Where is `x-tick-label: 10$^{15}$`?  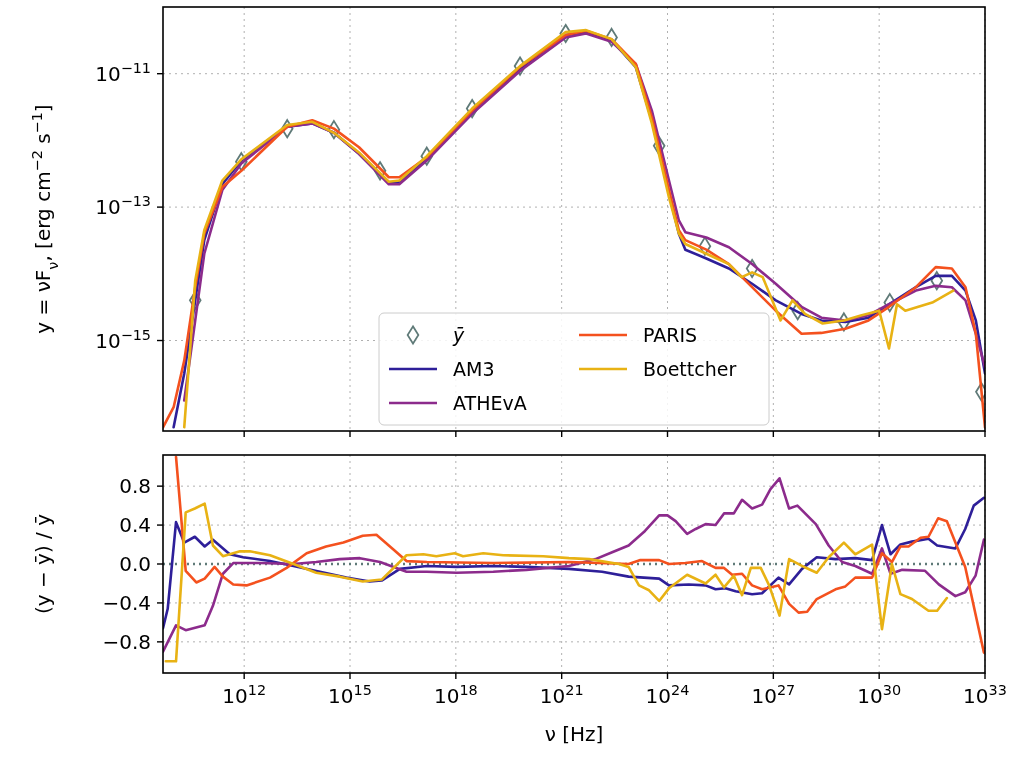 x-tick-label: 10$^{15}$ is located at coordinates (350, 695).